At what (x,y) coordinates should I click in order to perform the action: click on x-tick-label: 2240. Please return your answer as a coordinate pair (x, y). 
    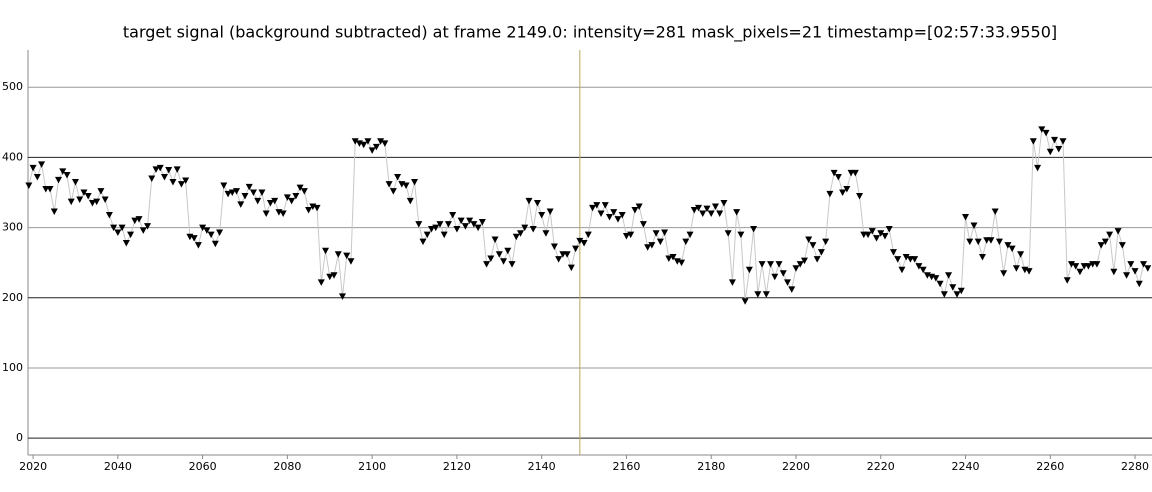
    Looking at the image, I should click on (966, 466).